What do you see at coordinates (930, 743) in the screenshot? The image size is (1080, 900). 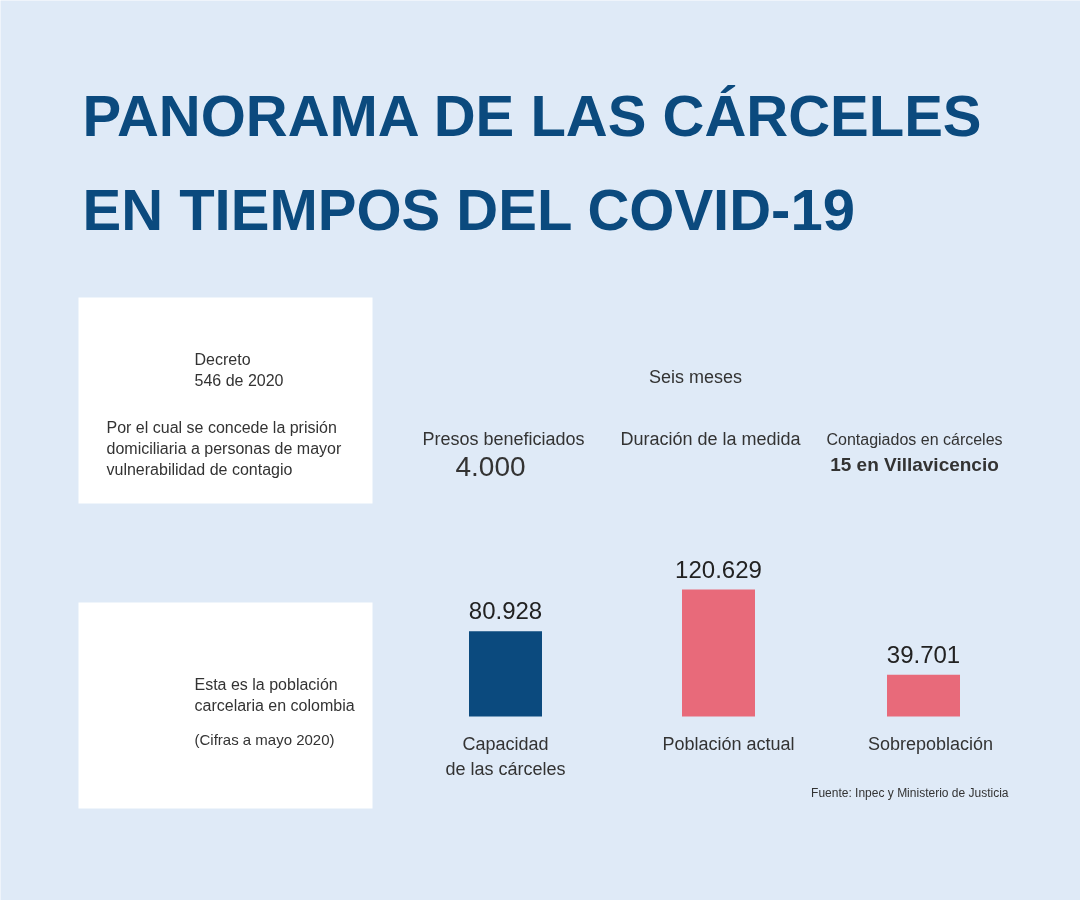 I see `x-tick-label: Sobrepoblación` at bounding box center [930, 743].